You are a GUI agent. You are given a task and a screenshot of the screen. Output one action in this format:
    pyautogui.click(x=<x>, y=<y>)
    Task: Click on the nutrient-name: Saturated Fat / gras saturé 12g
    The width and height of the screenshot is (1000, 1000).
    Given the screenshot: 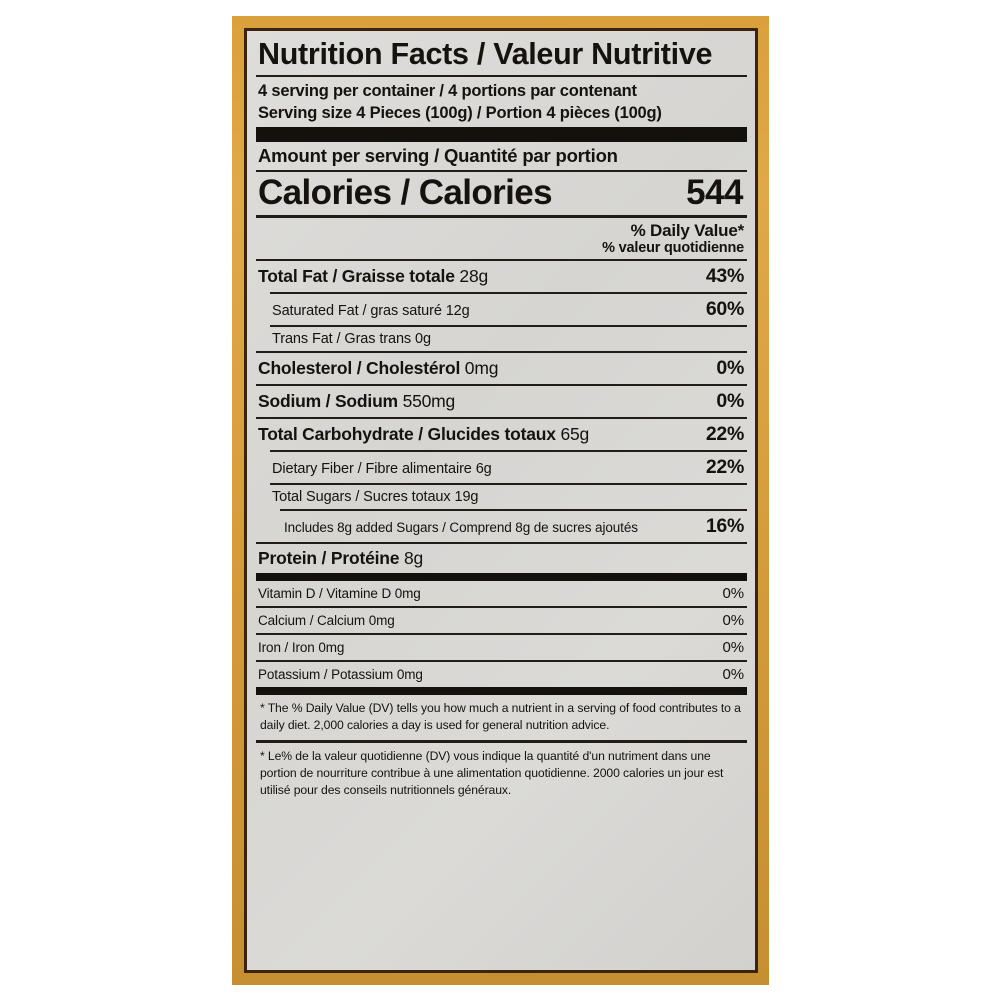 What is the action you would take?
    pyautogui.click(x=371, y=311)
    